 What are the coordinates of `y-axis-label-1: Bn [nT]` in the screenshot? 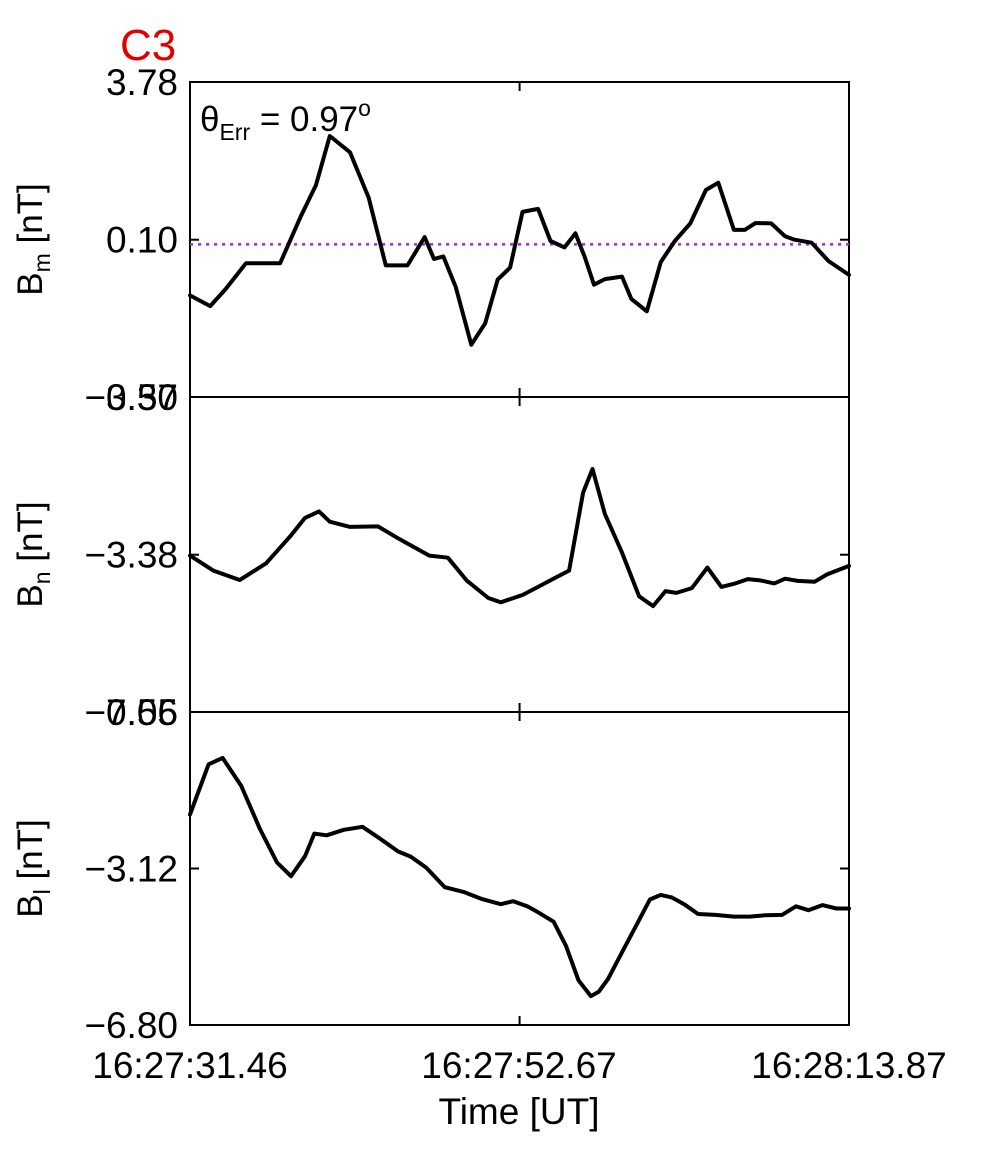 It's located at (33, 554).